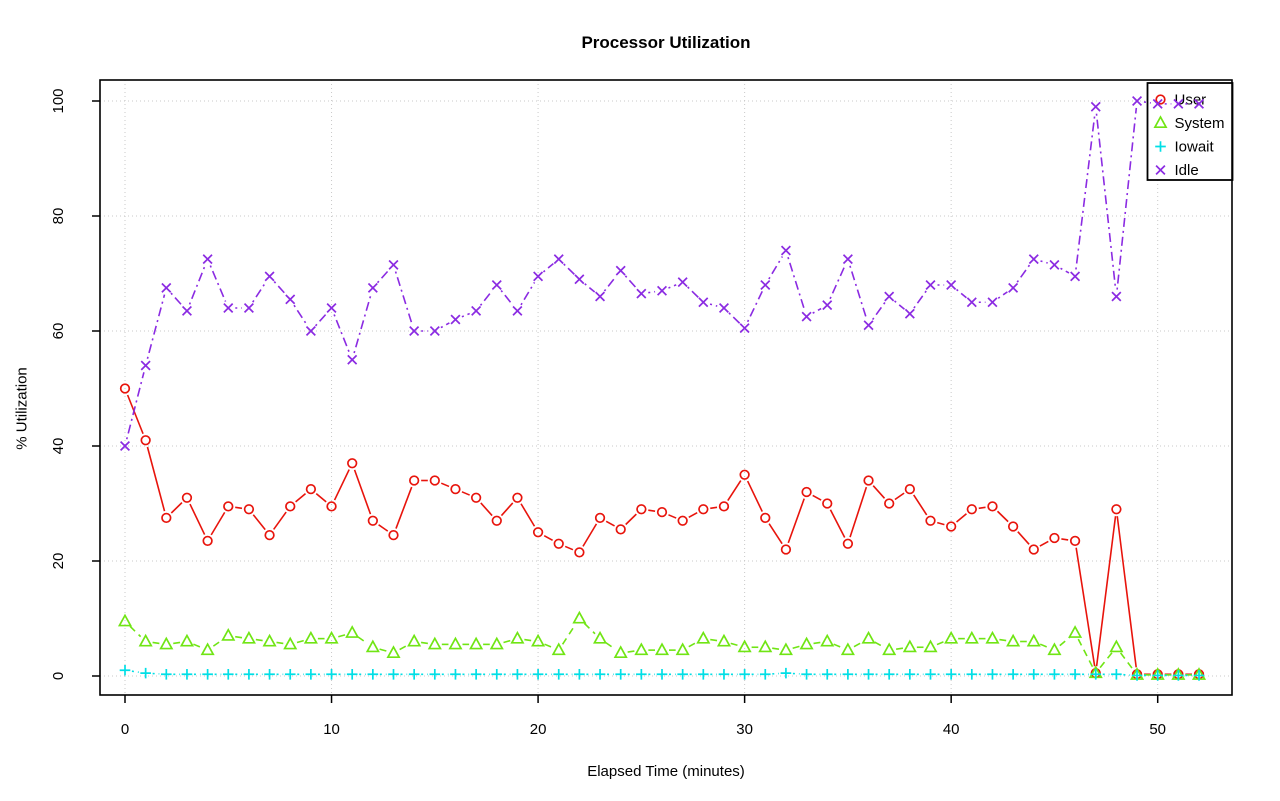 The height and width of the screenshot is (801, 1280). Describe the element at coordinates (331, 729) in the screenshot. I see `x-tick-label: 10` at that location.